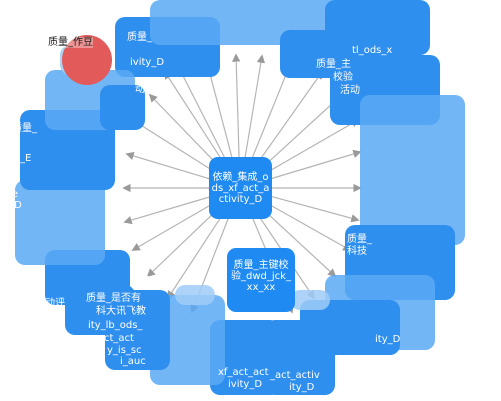 The image size is (501, 401). What do you see at coordinates (70, 42) in the screenshot?
I see `error-node-label: 质量_作豆` at bounding box center [70, 42].